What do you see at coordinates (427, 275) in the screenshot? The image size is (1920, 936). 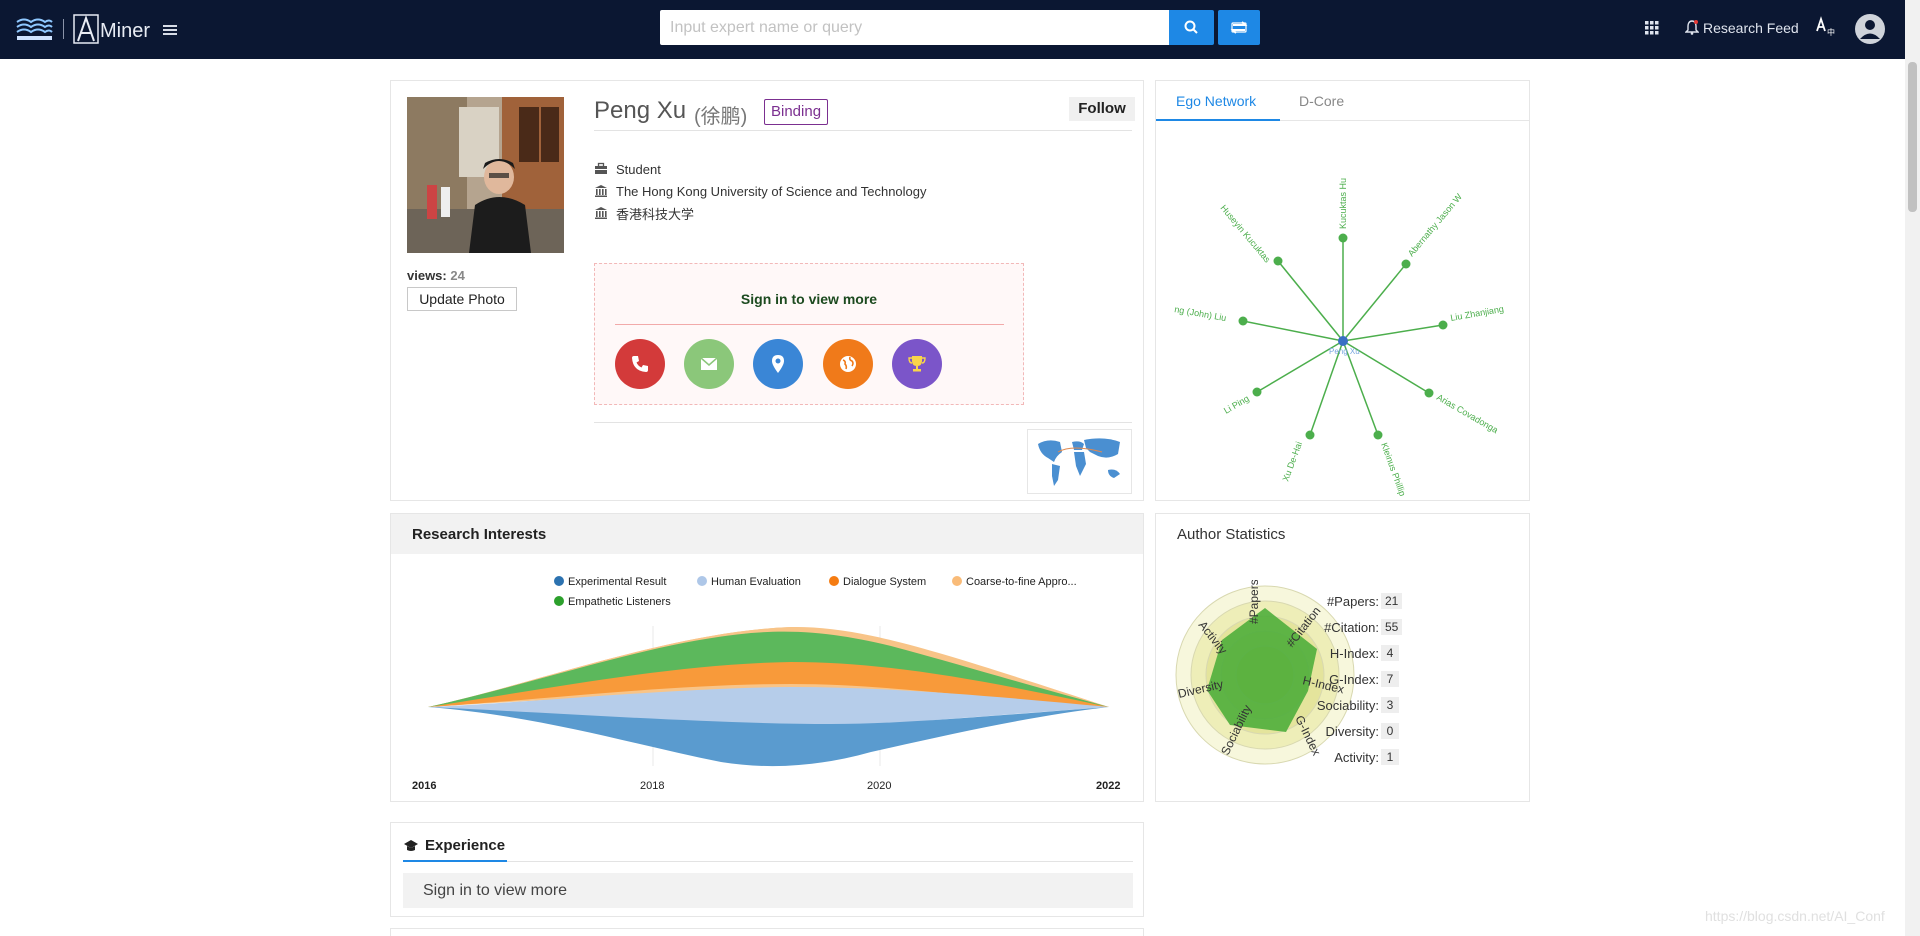 I see `views-label: views:` at bounding box center [427, 275].